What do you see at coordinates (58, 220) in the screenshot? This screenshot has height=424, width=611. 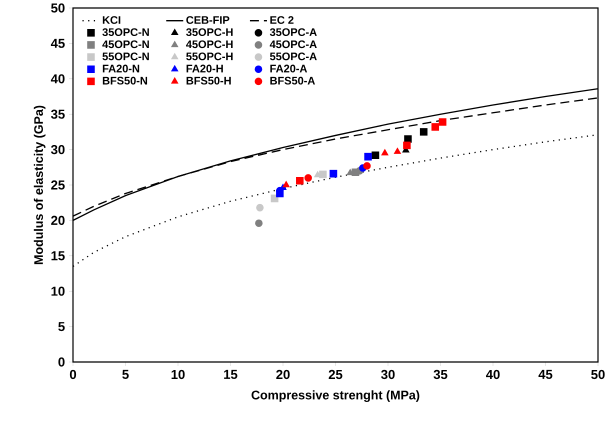 I see `y-tick-label: 20` at bounding box center [58, 220].